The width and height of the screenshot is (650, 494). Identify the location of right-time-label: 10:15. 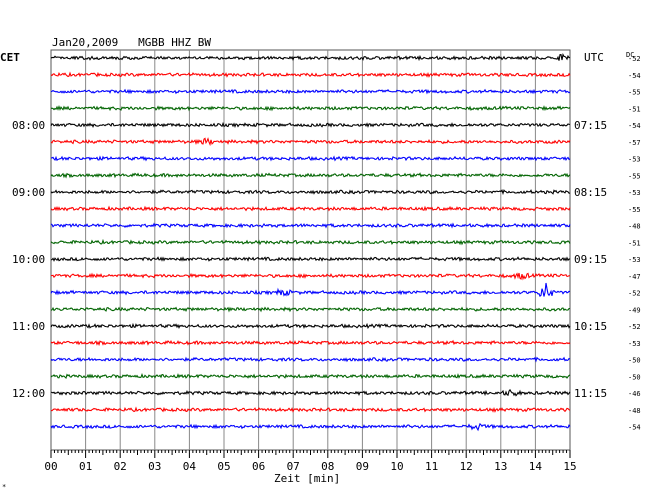
(590, 326).